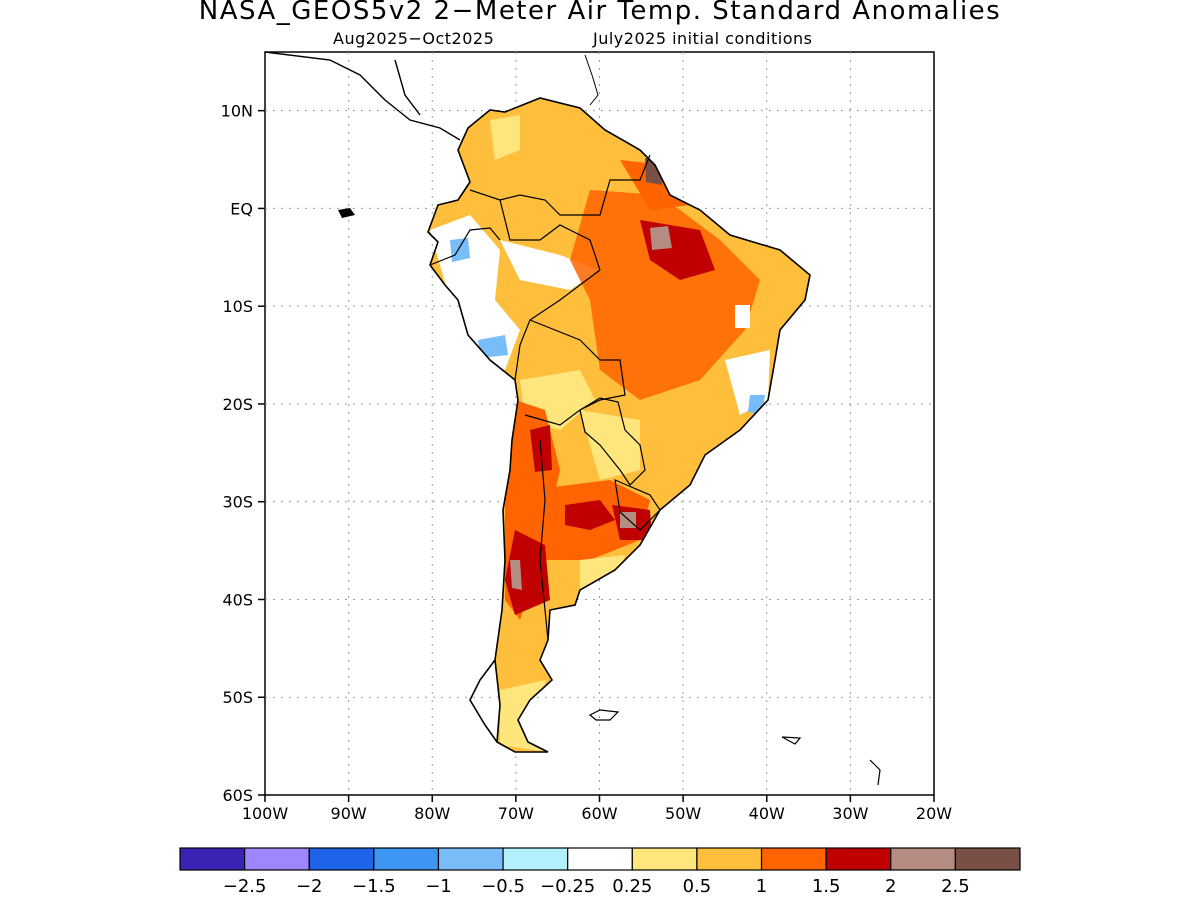  What do you see at coordinates (767, 813) in the screenshot?
I see `lon-tick-label: 40W` at bounding box center [767, 813].